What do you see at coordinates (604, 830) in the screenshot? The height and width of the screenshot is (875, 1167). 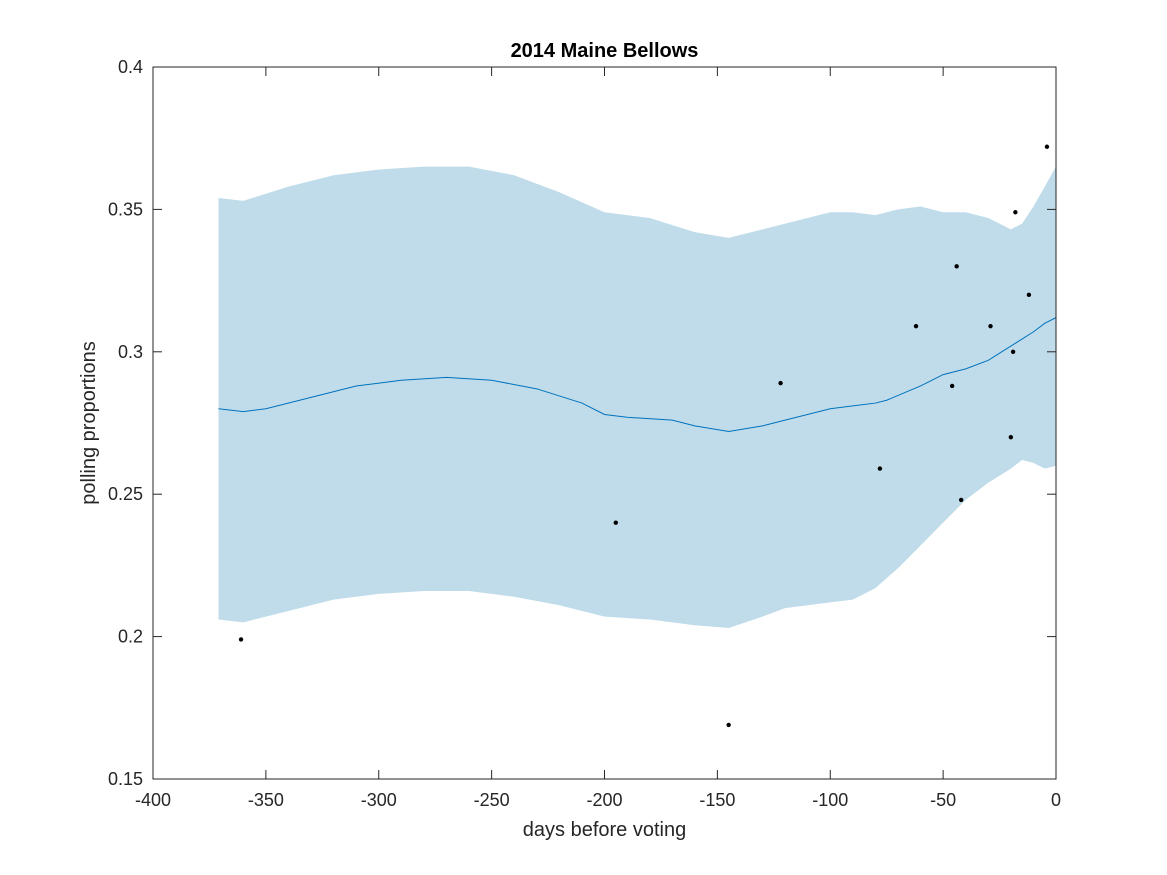 I see `x-axis-label: days before voting` at bounding box center [604, 830].